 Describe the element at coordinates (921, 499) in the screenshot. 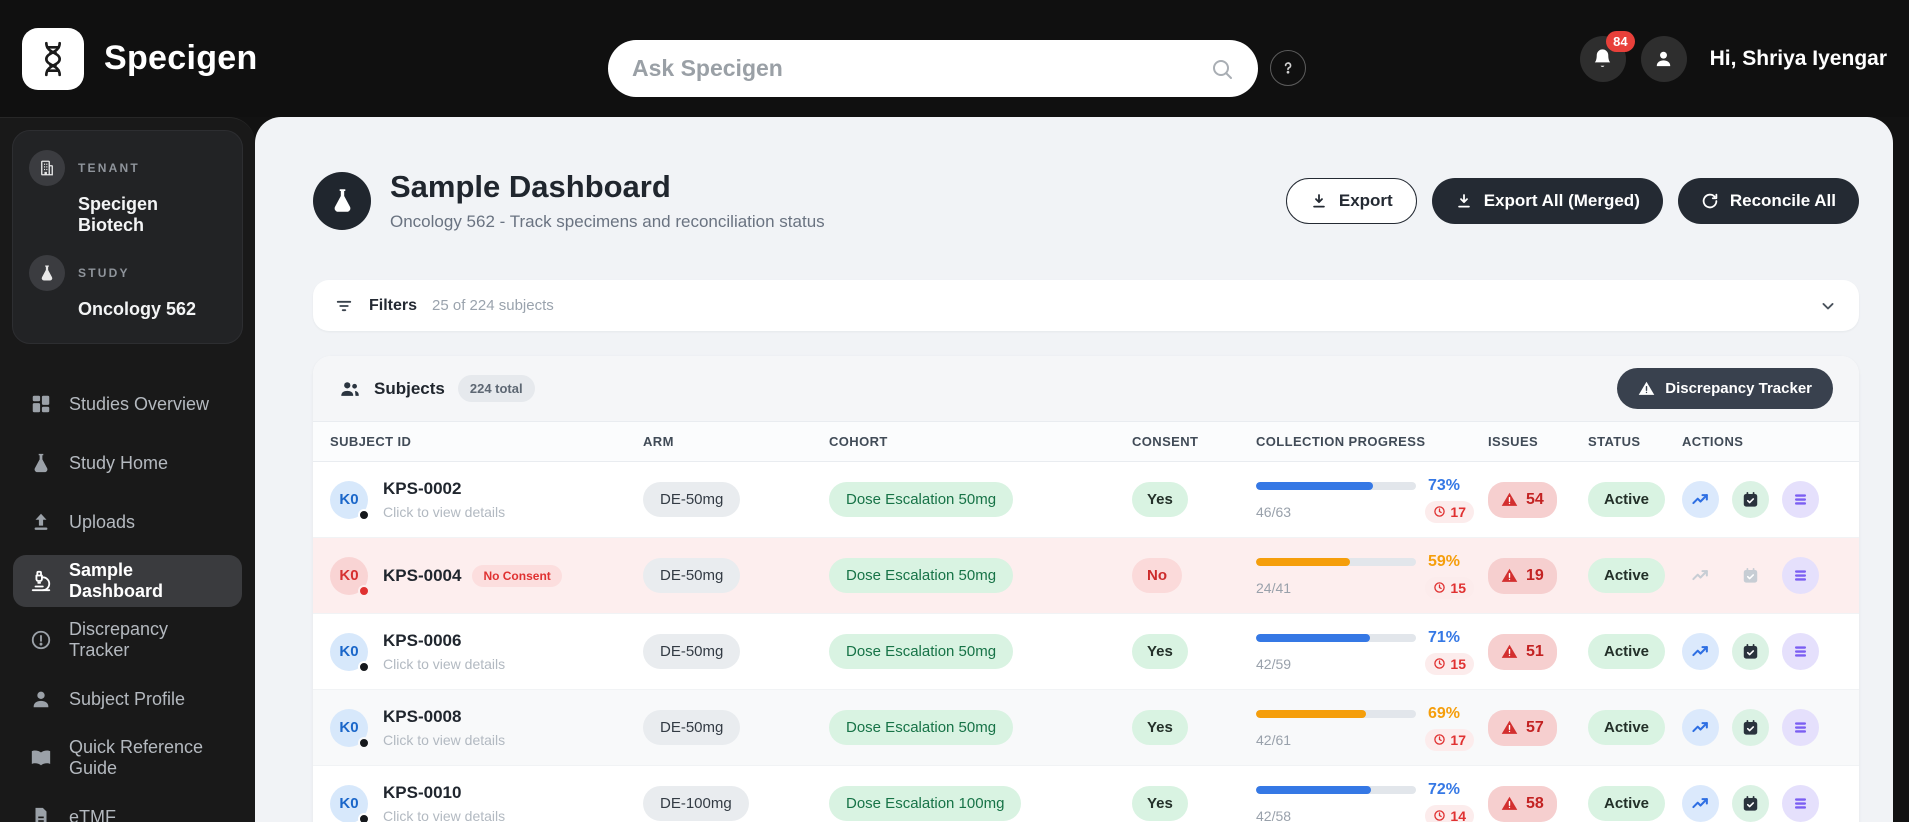

I see `cohort-badge: Dose Escalation 50mg` at that location.